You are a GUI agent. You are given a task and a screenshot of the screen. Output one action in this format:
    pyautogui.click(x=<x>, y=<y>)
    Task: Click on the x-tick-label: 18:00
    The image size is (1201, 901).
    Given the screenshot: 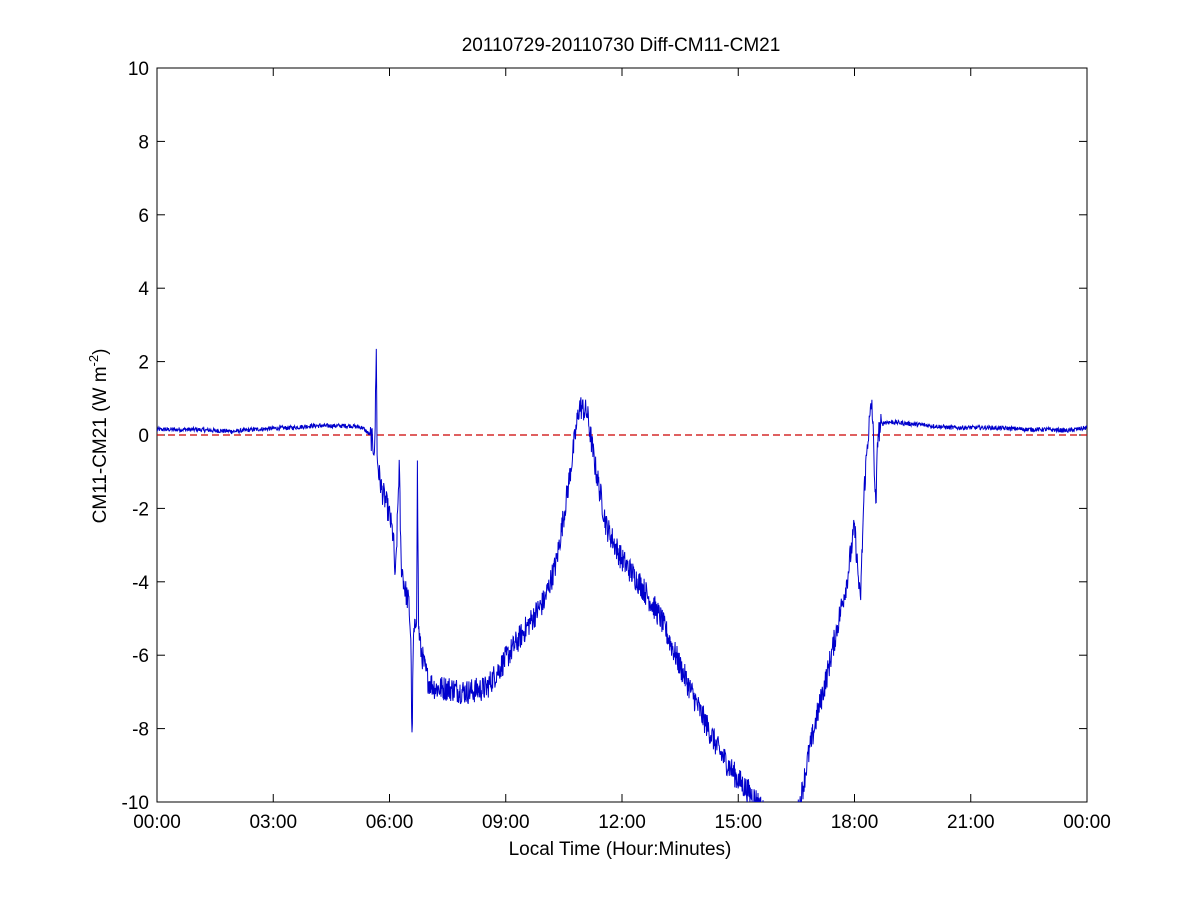 What is the action you would take?
    pyautogui.click(x=855, y=822)
    